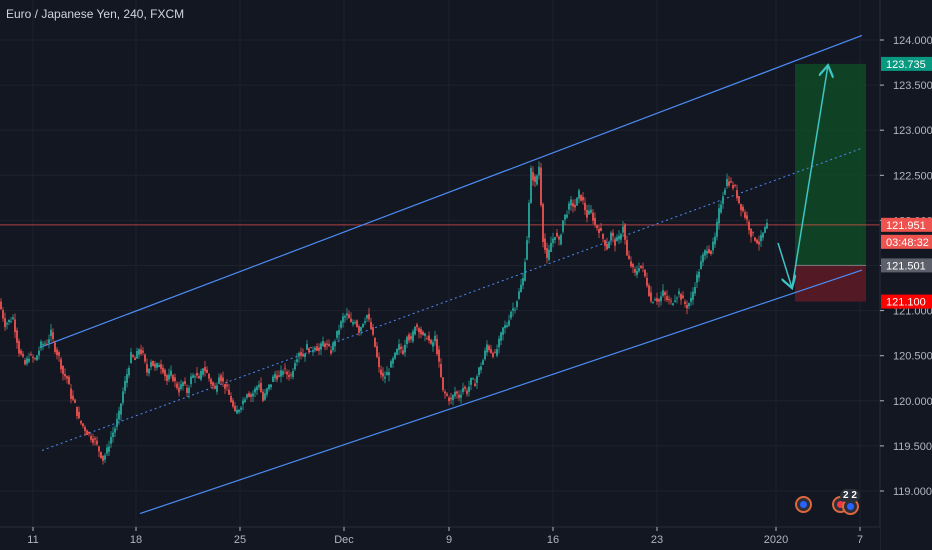  I want to click on price-axis-panel, so click(906, 275).